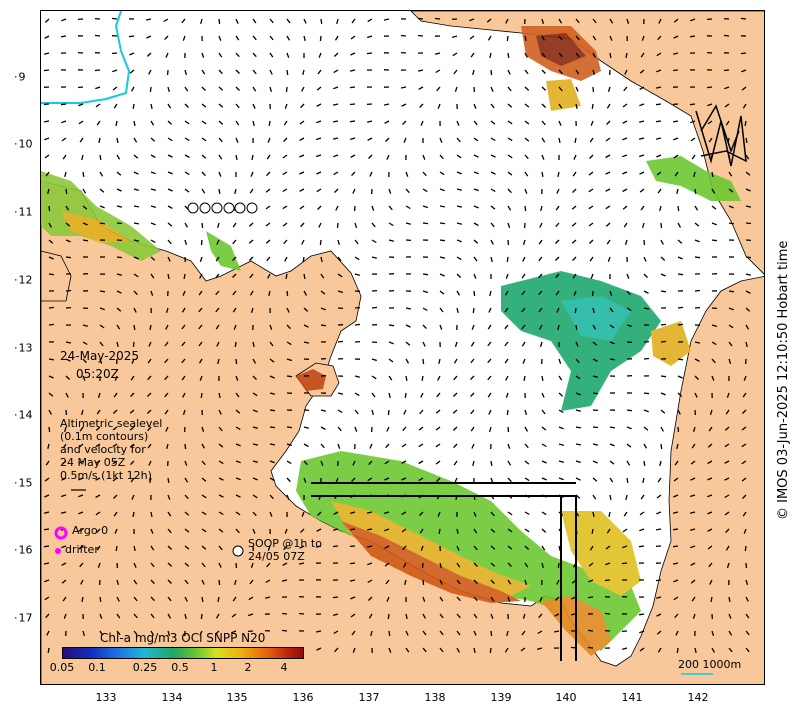  Describe the element at coordinates (248, 667) in the screenshot. I see `colorbar-tick: 2` at that location.